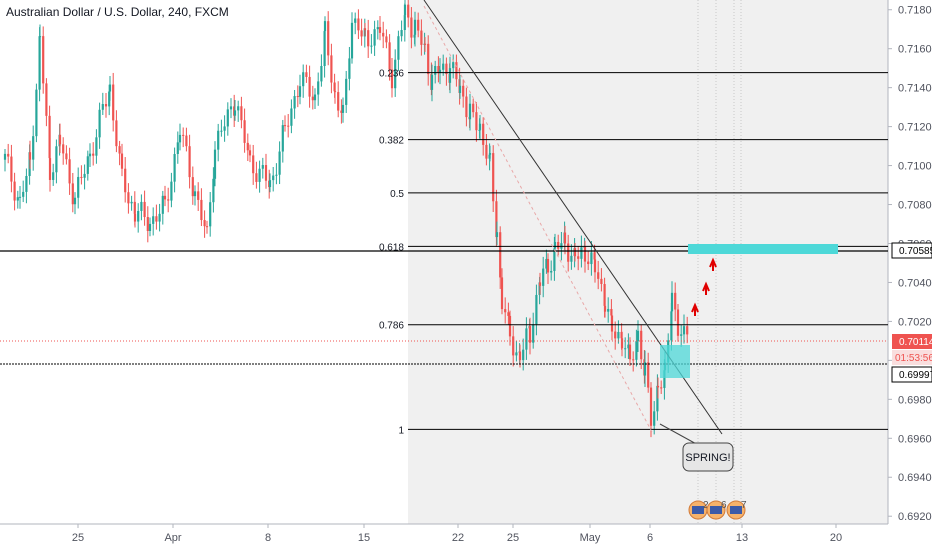 The width and height of the screenshot is (932, 550). Describe the element at coordinates (911, 250) in the screenshot. I see `price-tag-resistance: 0.70585` at that location.